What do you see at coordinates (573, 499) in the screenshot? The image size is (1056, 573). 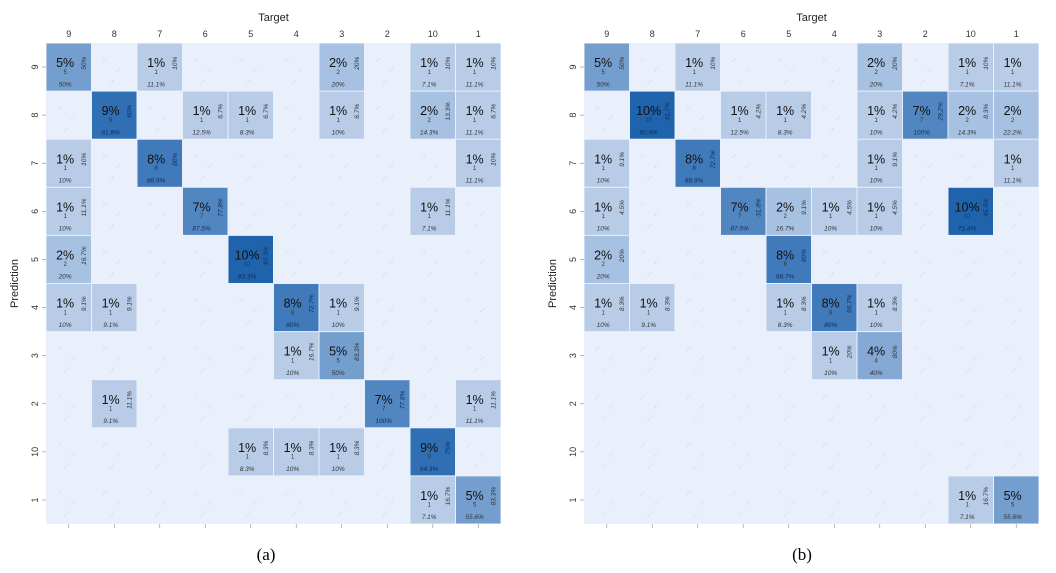 I see `y-tick-label: 1` at bounding box center [573, 499].